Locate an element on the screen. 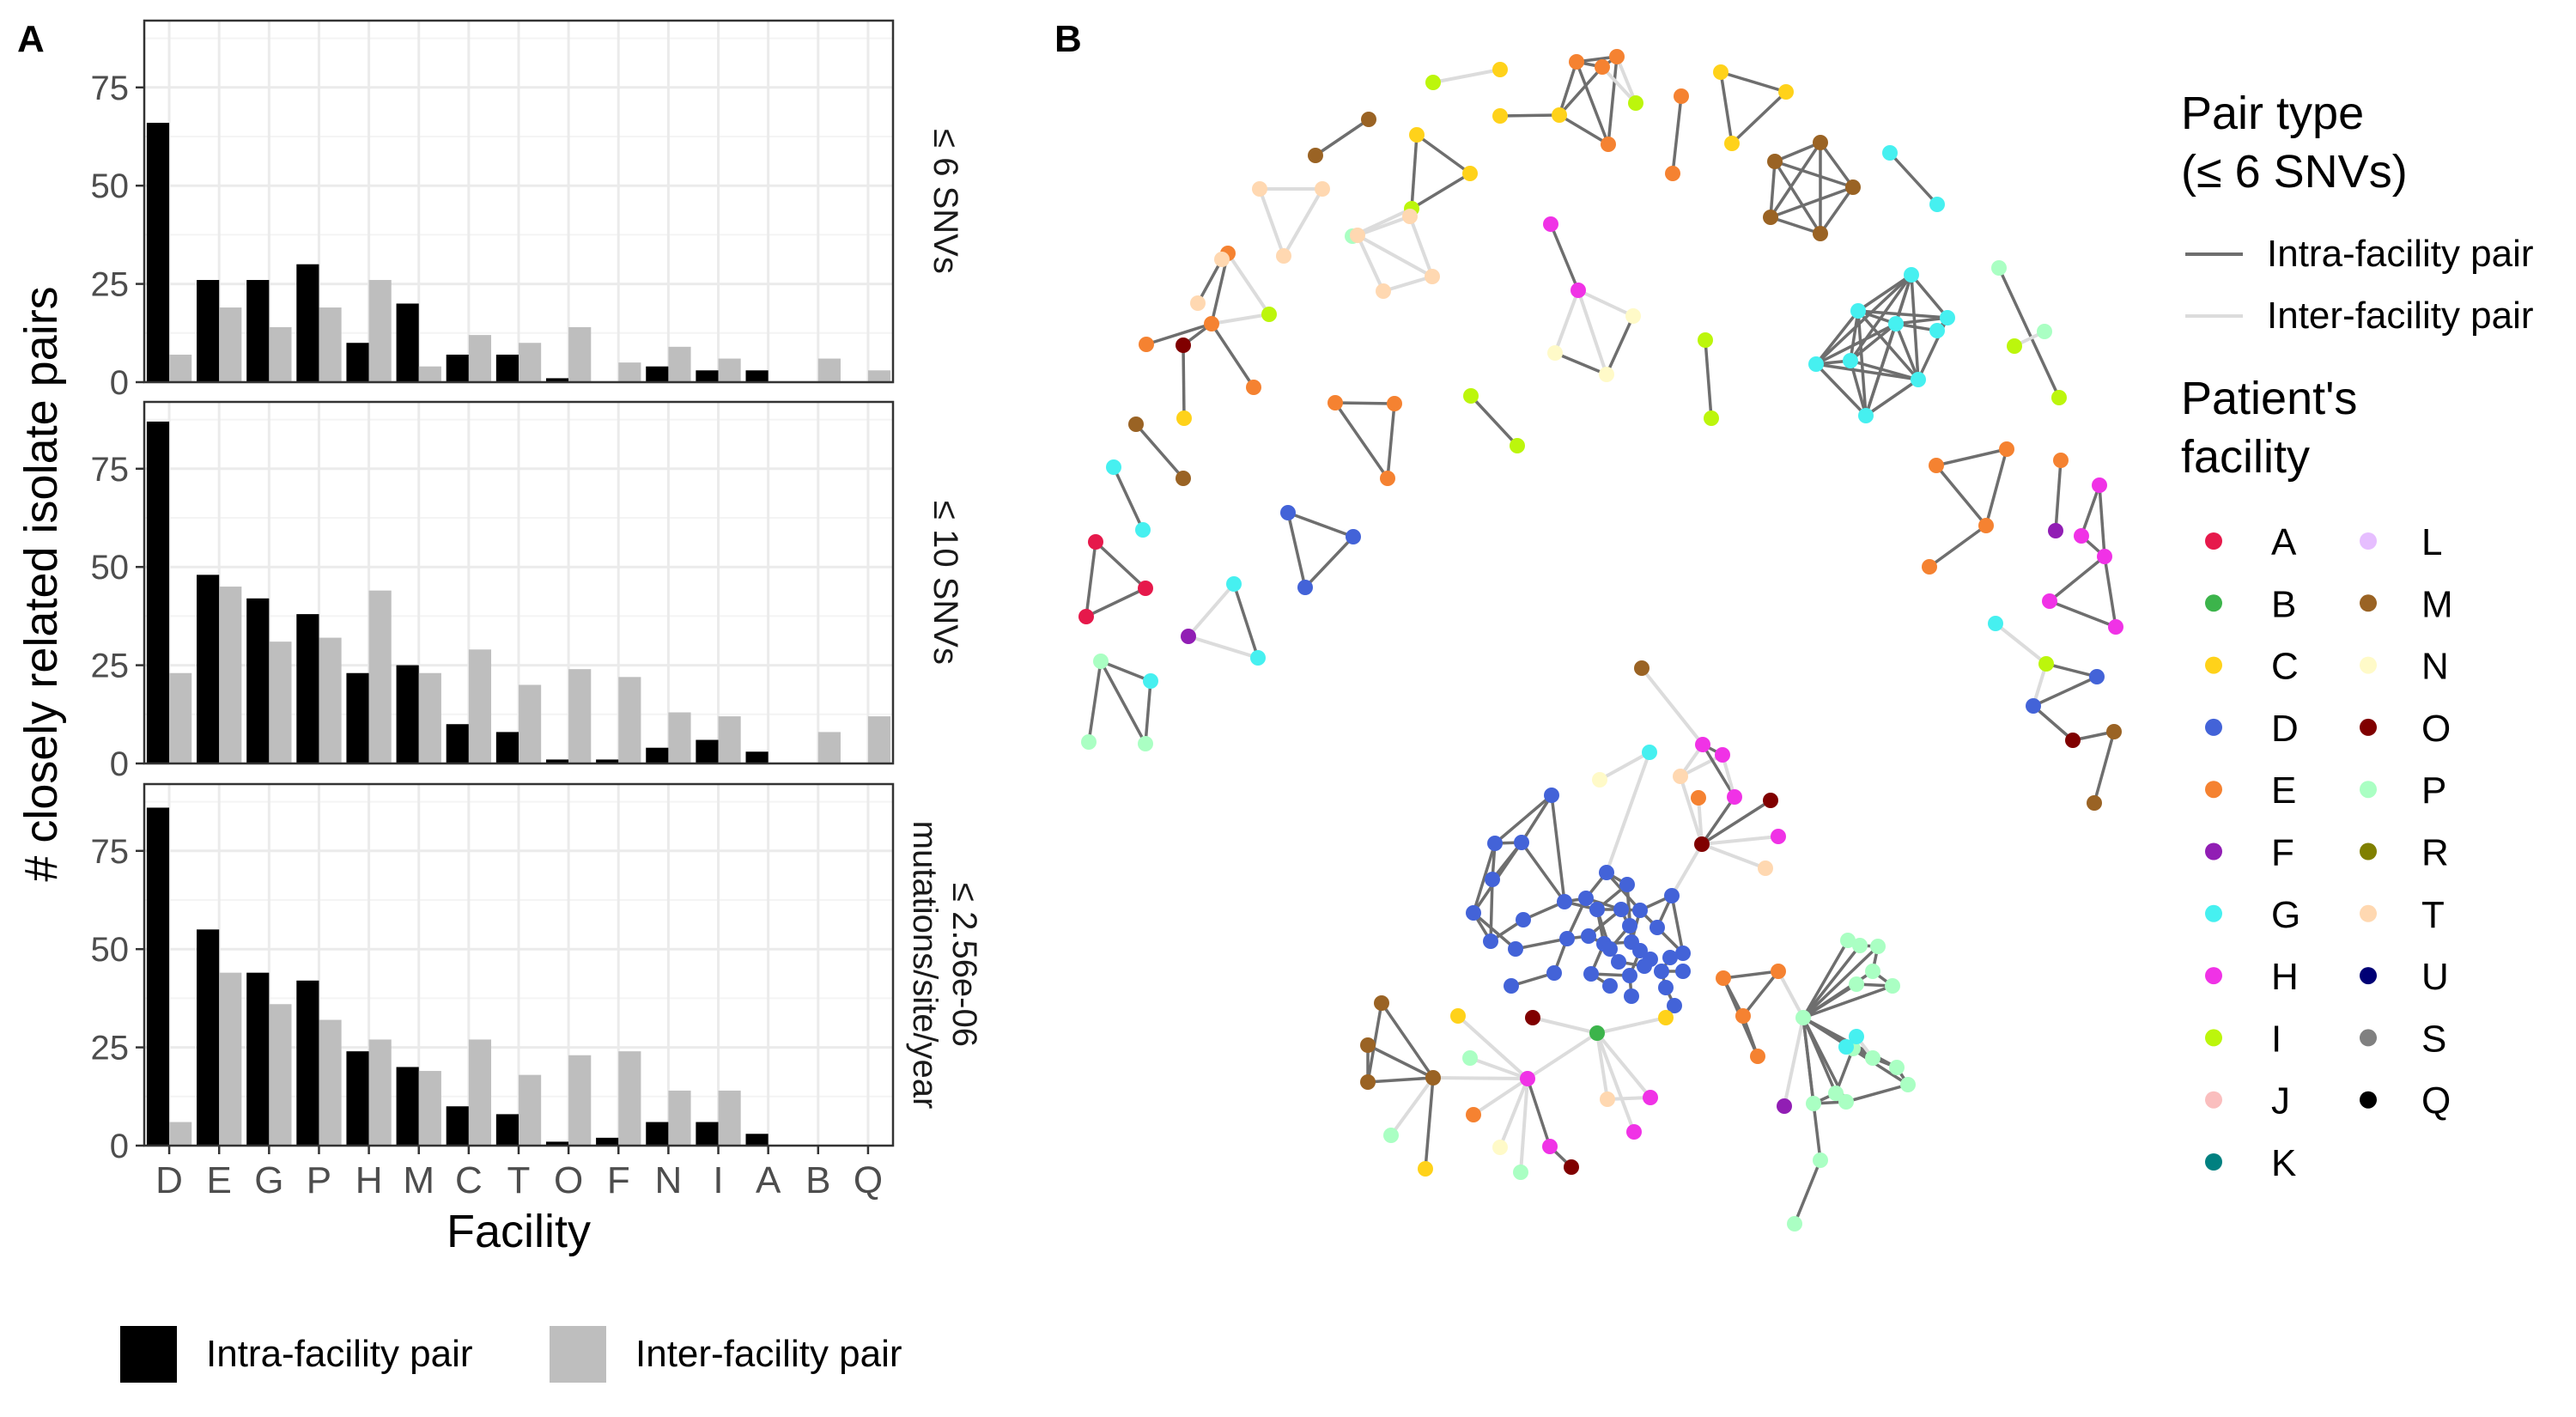  facet-3: 0 25 50 75 ≤ 2.56e-06mutations/site/year is located at coordinates (537, 973).